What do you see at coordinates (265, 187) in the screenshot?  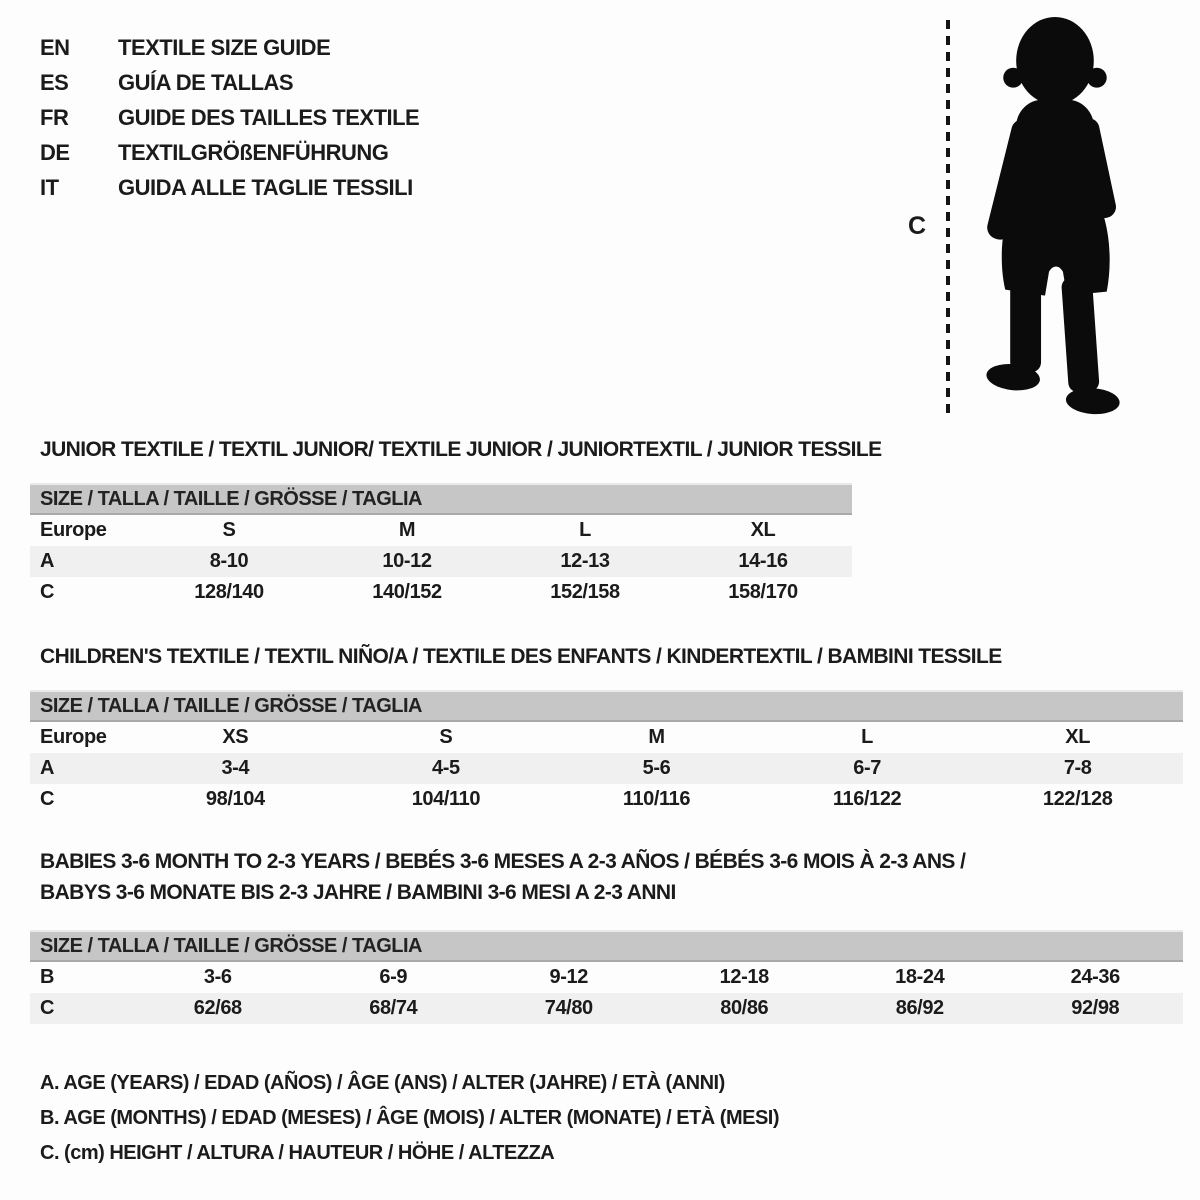 I see `lang-title: GUIDA ALLE TAGLIE TESSILI` at bounding box center [265, 187].